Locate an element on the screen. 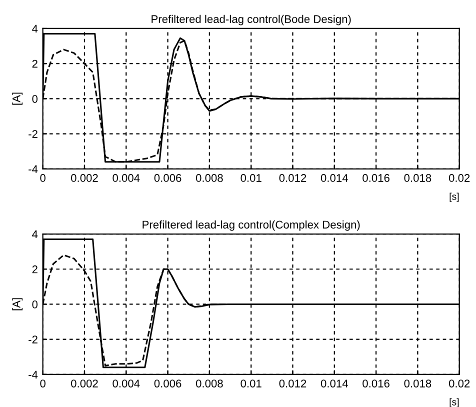 The width and height of the screenshot is (476, 407). chart-title: Prefiltered lead-lag control(Bode Design) is located at coordinates (251, 20).